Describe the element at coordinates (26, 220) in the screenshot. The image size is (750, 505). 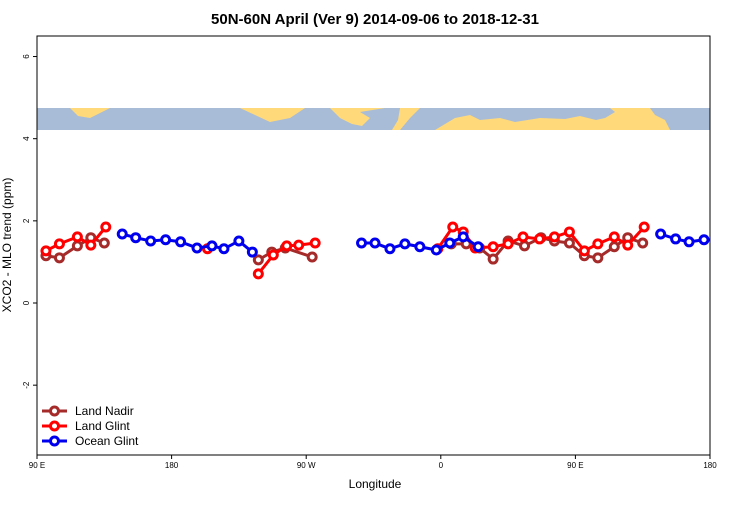
I see `y-tick-label: 2` at that location.